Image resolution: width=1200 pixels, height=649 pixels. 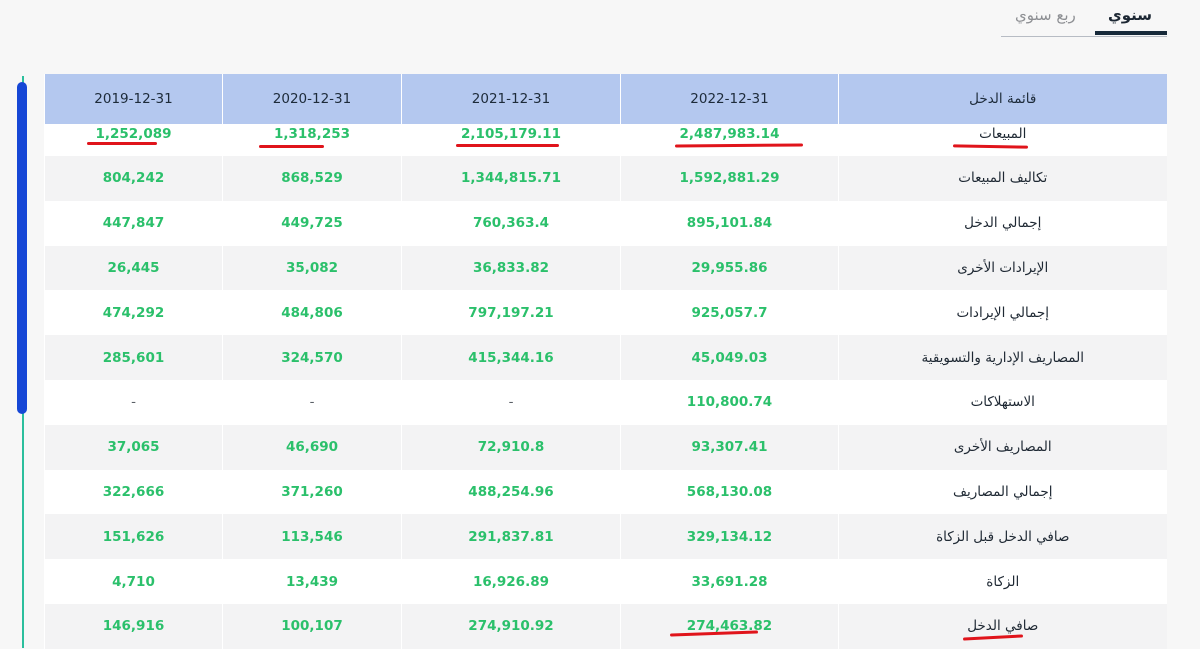 I want to click on value-cell: 2,487,983.14, so click(x=729, y=140).